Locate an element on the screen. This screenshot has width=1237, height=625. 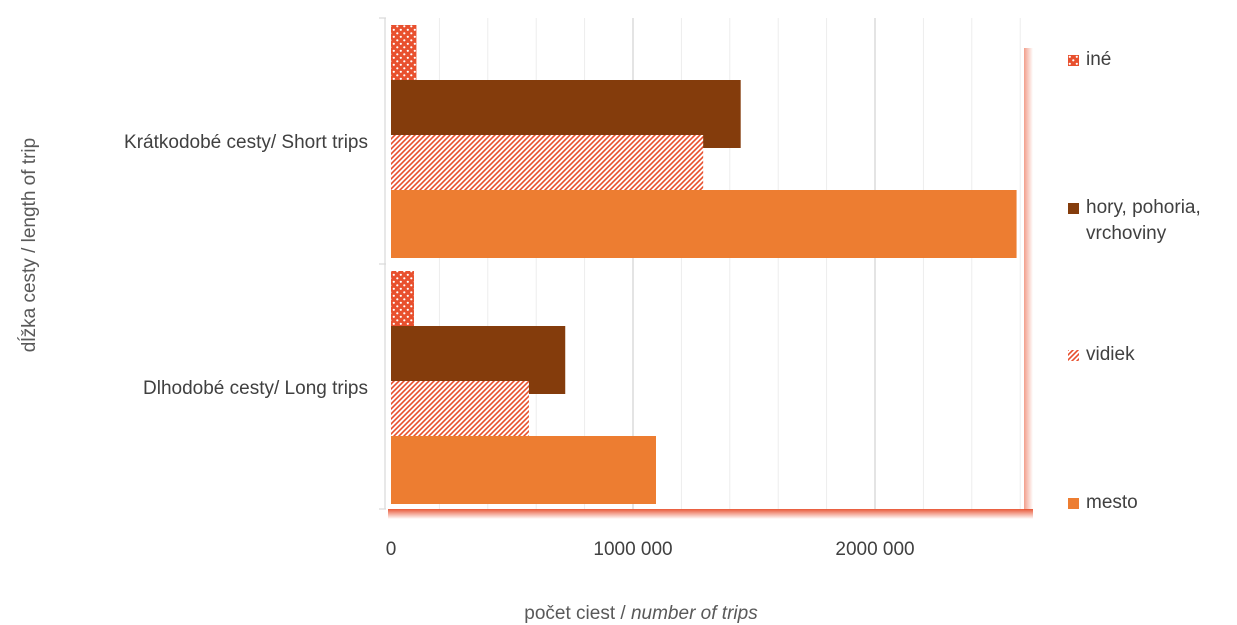
x-axis-title: počet ciest / number of trips is located at coordinates (640, 614).